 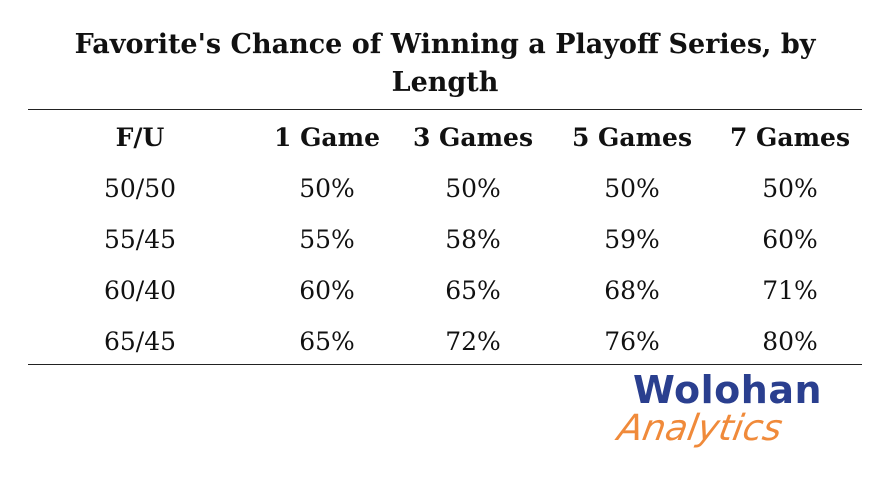 What do you see at coordinates (632, 239) in the screenshot?
I see `table-cell: 59%` at bounding box center [632, 239].